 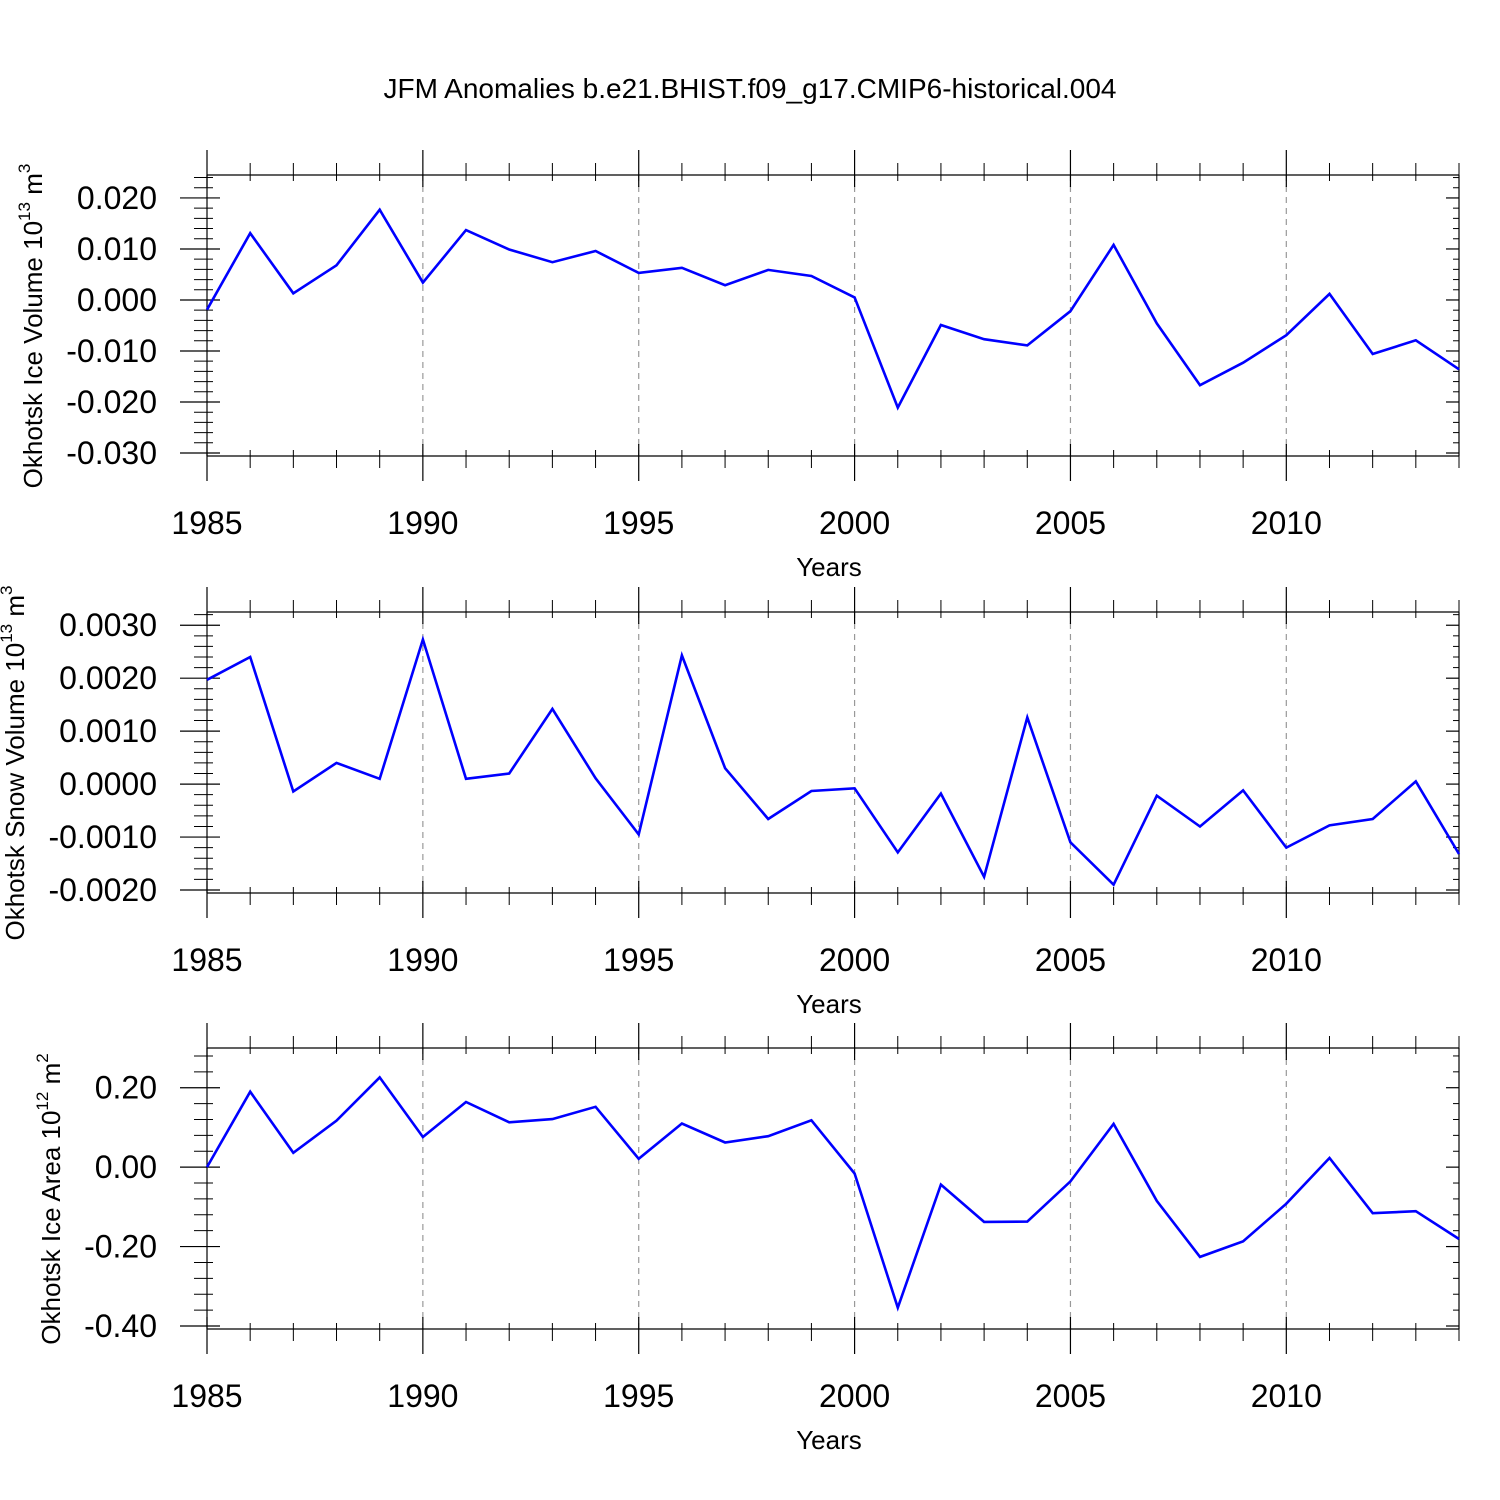 What do you see at coordinates (117, 300) in the screenshot?
I see `y-tick-label: 0.000` at bounding box center [117, 300].